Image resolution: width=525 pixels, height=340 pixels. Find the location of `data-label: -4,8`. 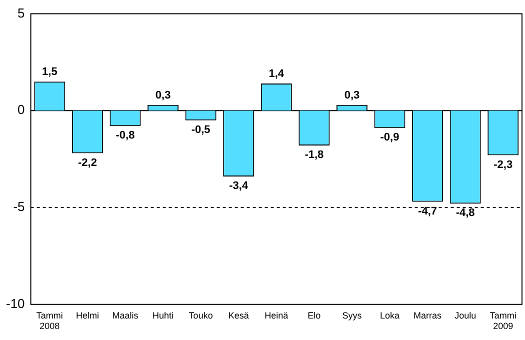

data-label: -4,8 is located at coordinates (465, 213).